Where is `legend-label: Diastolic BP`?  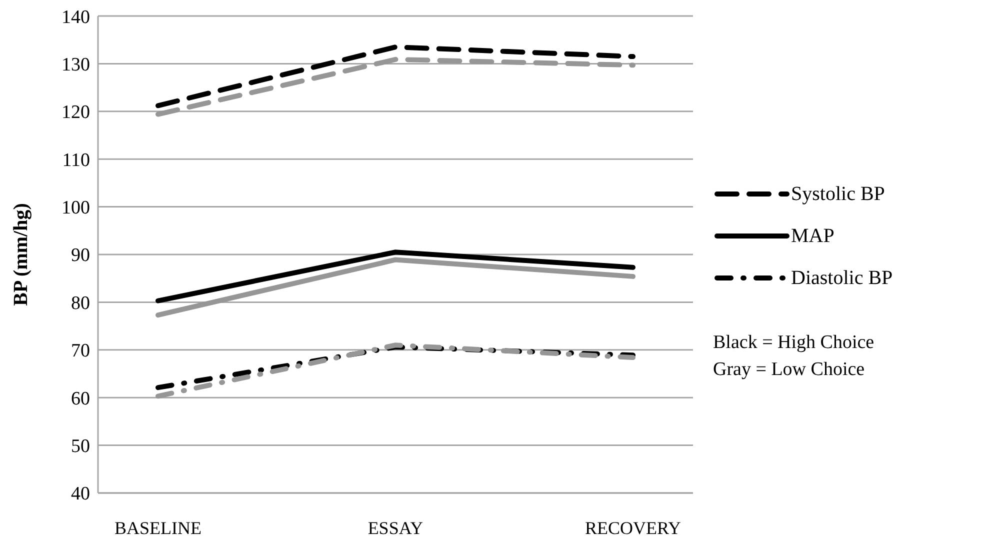 legend-label: Diastolic BP is located at coordinates (842, 278).